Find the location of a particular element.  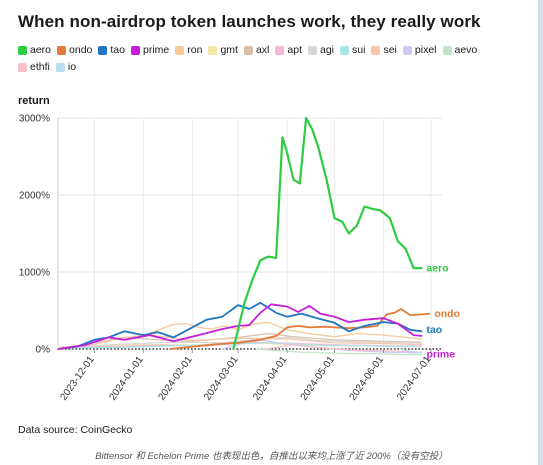

legend-item-sei: sei is located at coordinates (384, 50).